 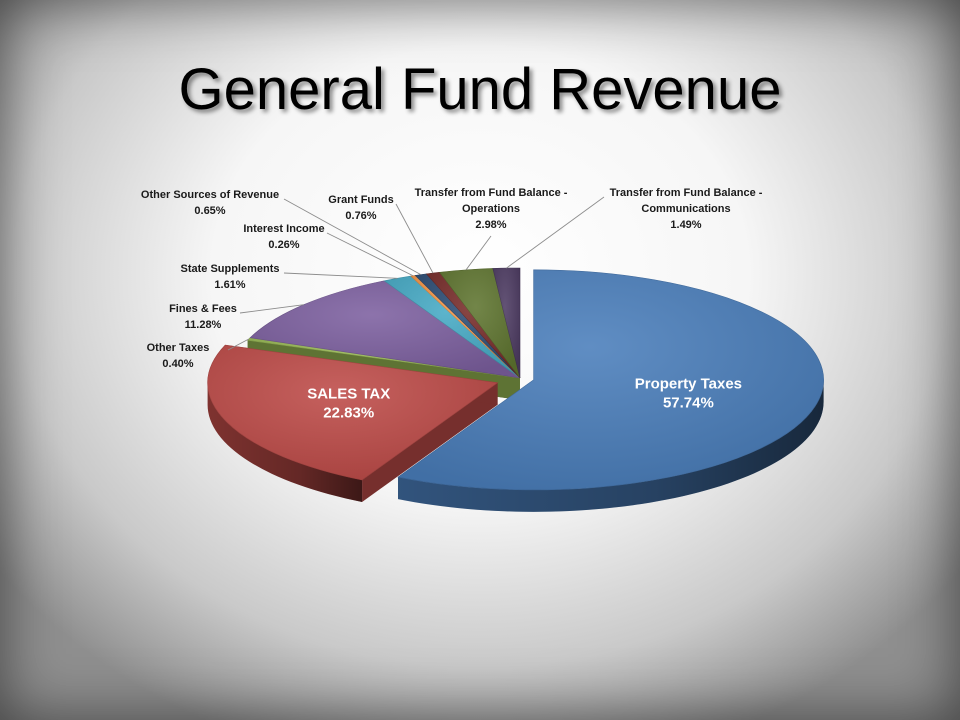 I want to click on pie-slice-shine-grant-funds, so click(x=473, y=325).